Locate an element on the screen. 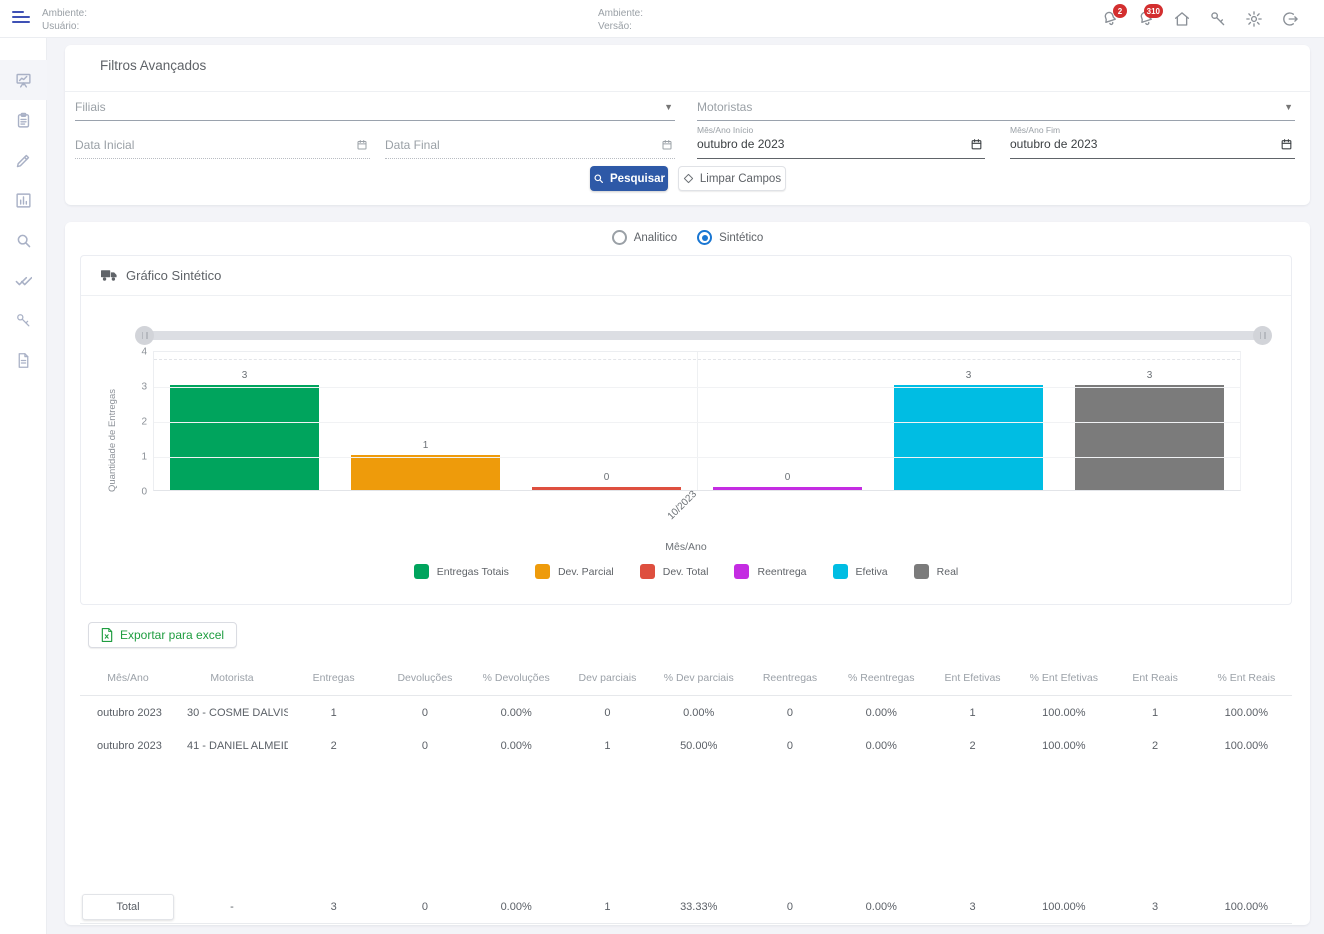 Image resolution: width=1324 pixels, height=934 pixels. radio-label: Sintético is located at coordinates (741, 237).